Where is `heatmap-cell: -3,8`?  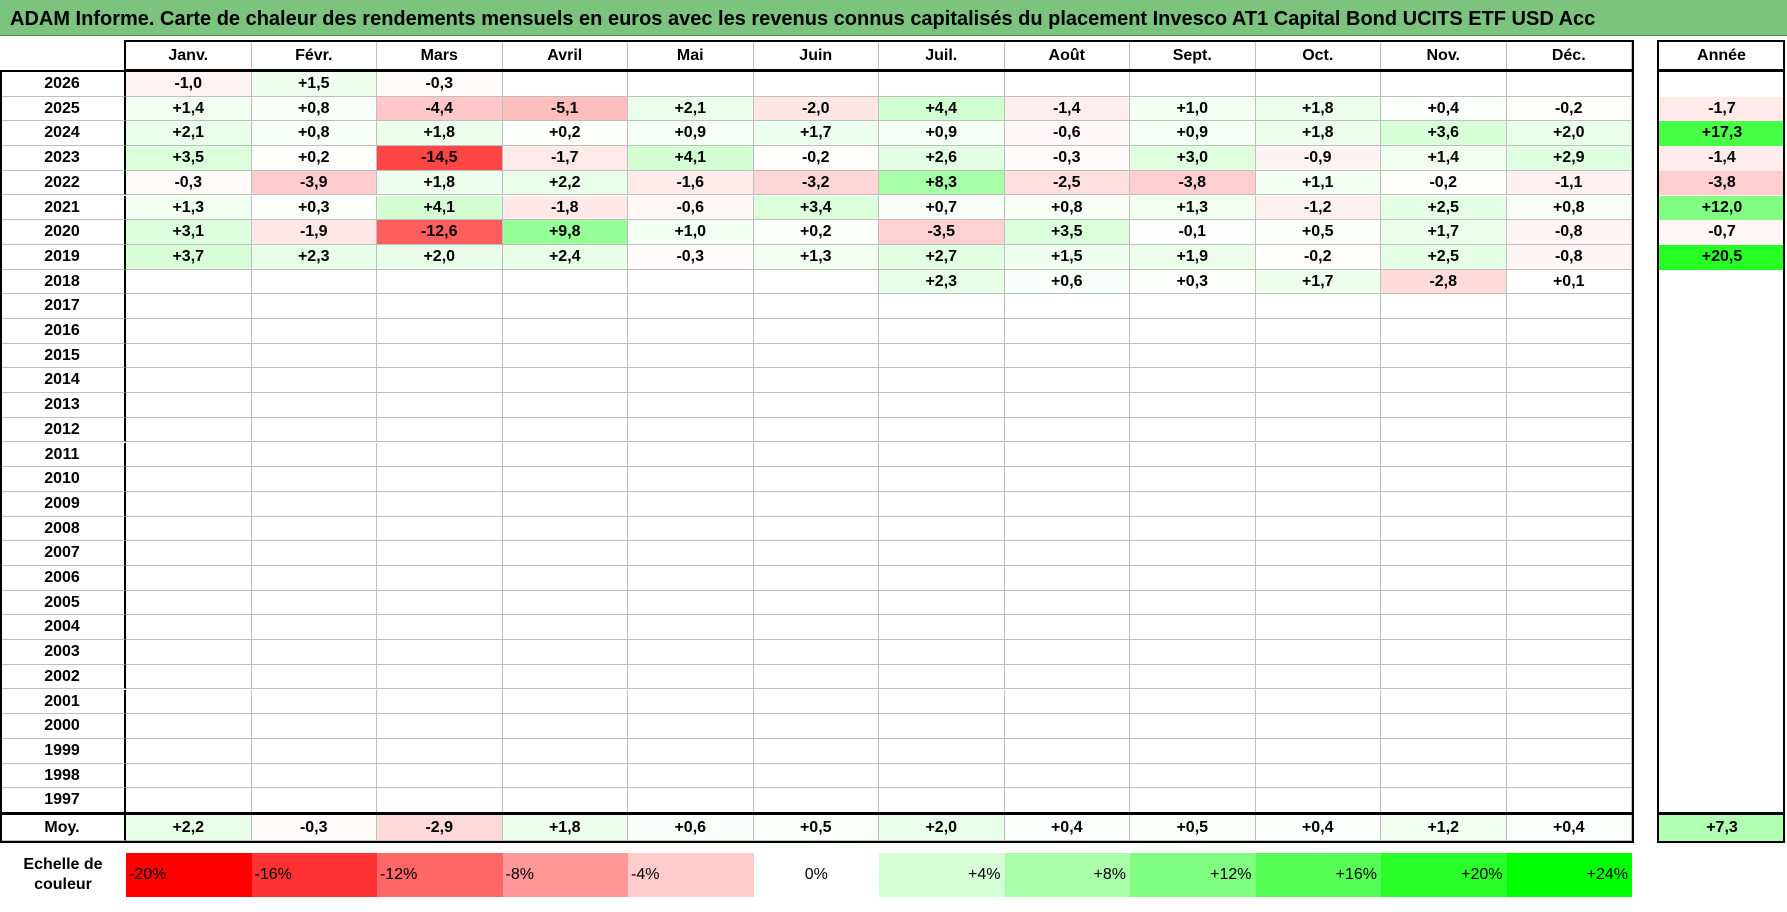
heatmap-cell: -3,8 is located at coordinates (1193, 183).